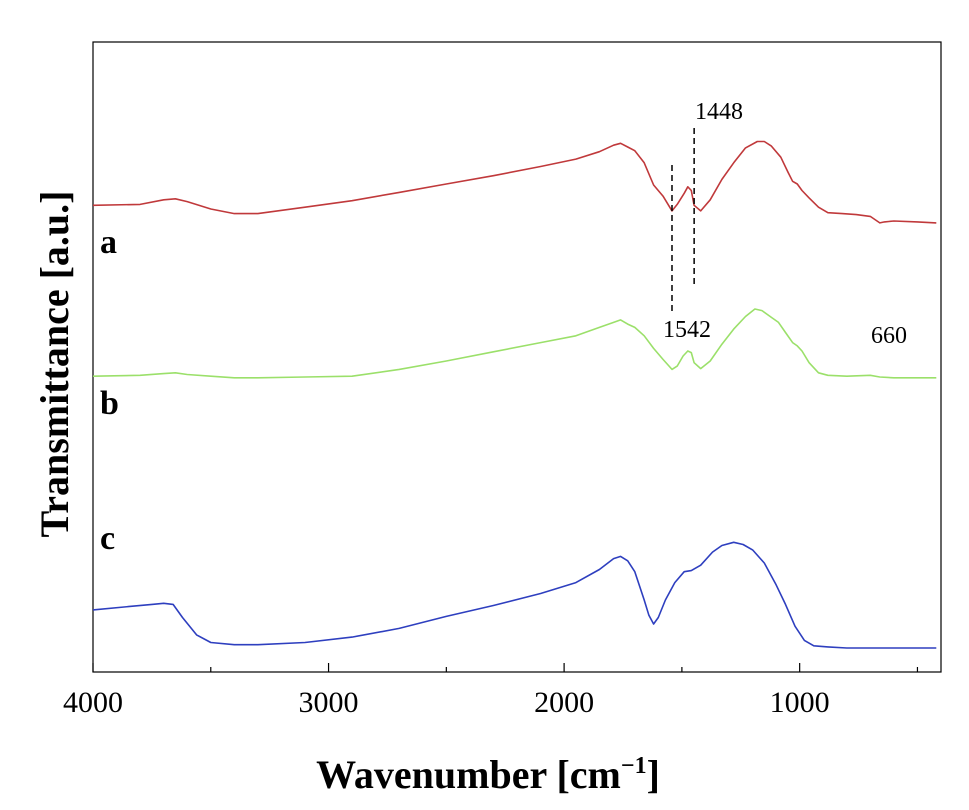 Image resolution: width=969 pixels, height=810 pixels. Describe the element at coordinates (514, 182) in the screenshot. I see `series-line-a` at that location.